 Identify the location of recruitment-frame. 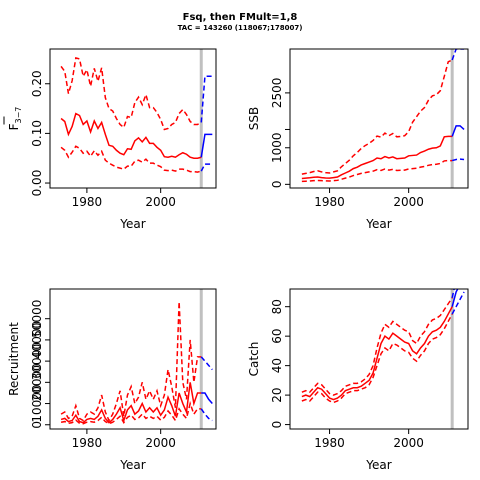
(133, 359).